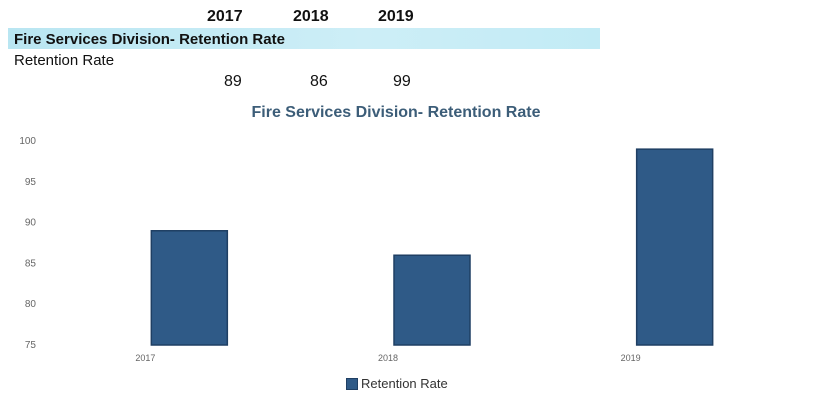  I want to click on chart-legend: Retention Rate, so click(397, 383).